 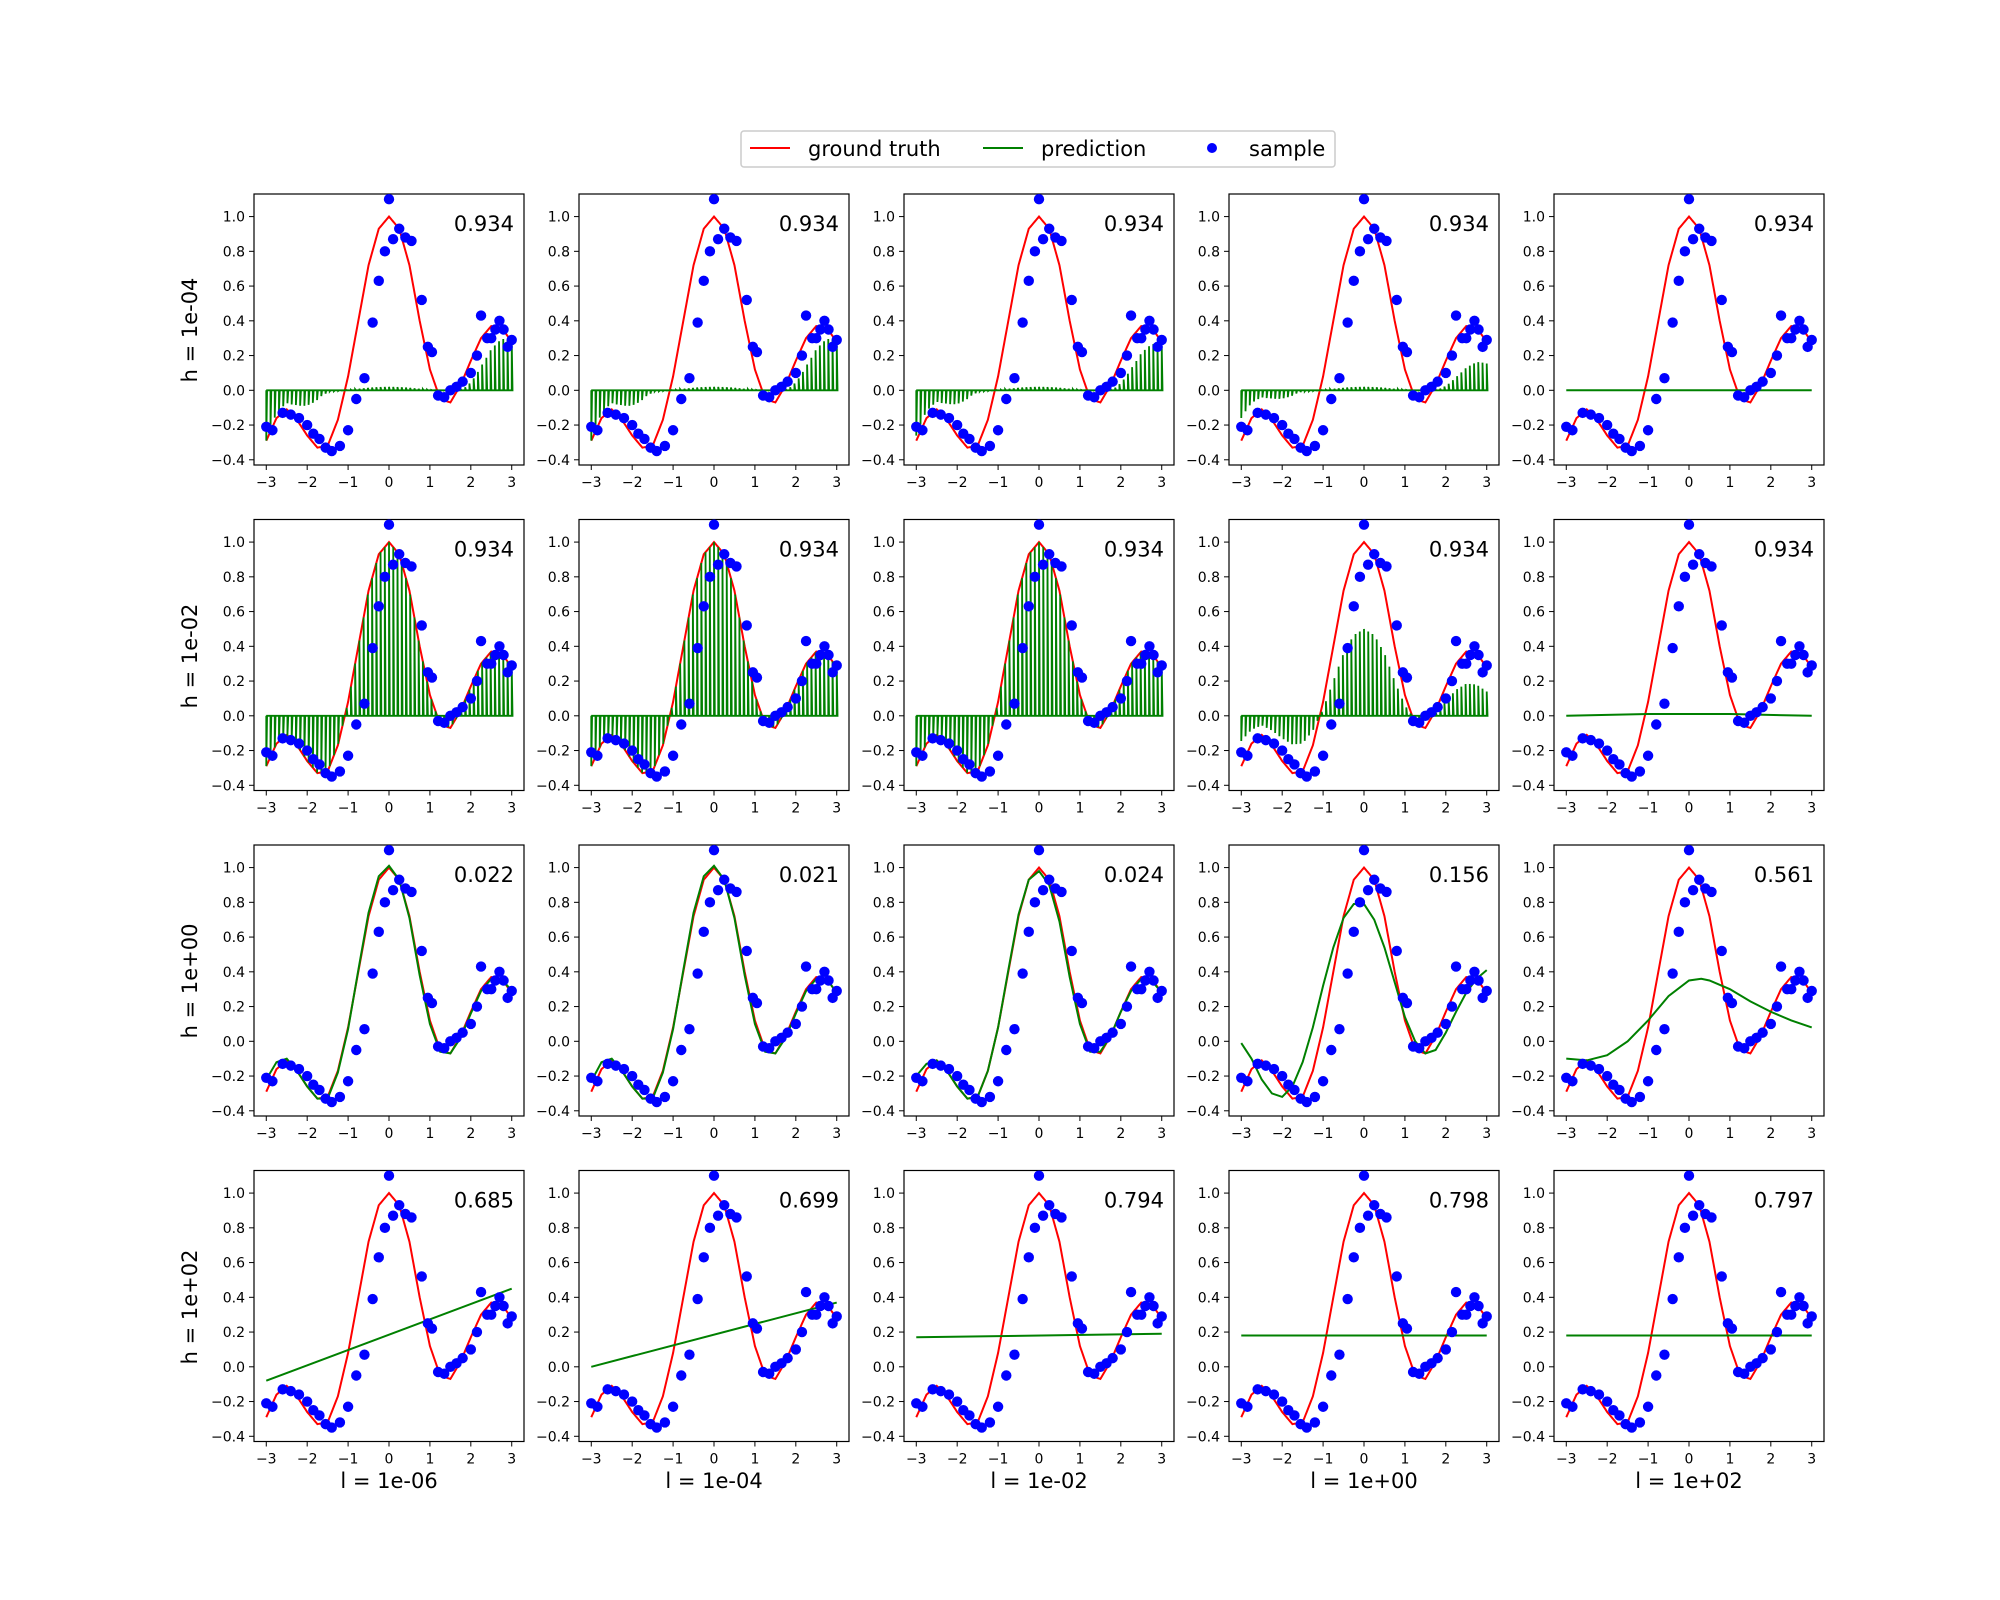 What do you see at coordinates (673, 809) in the screenshot?
I see `x-tick-label: −1` at bounding box center [673, 809].